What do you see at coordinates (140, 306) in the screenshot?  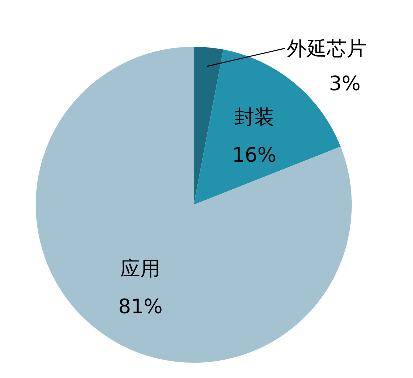 I see `data-label: 81%` at bounding box center [140, 306].